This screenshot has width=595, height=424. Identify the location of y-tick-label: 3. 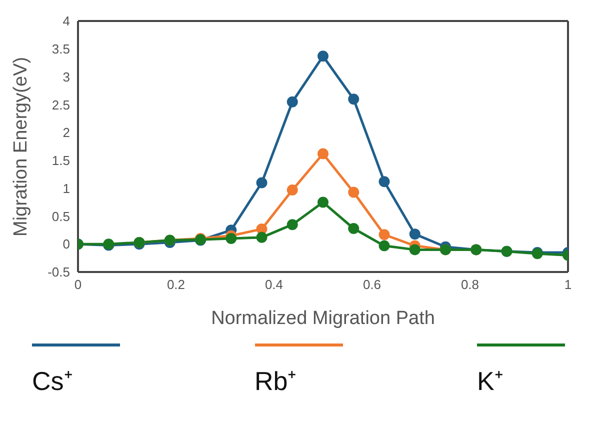
(66, 76).